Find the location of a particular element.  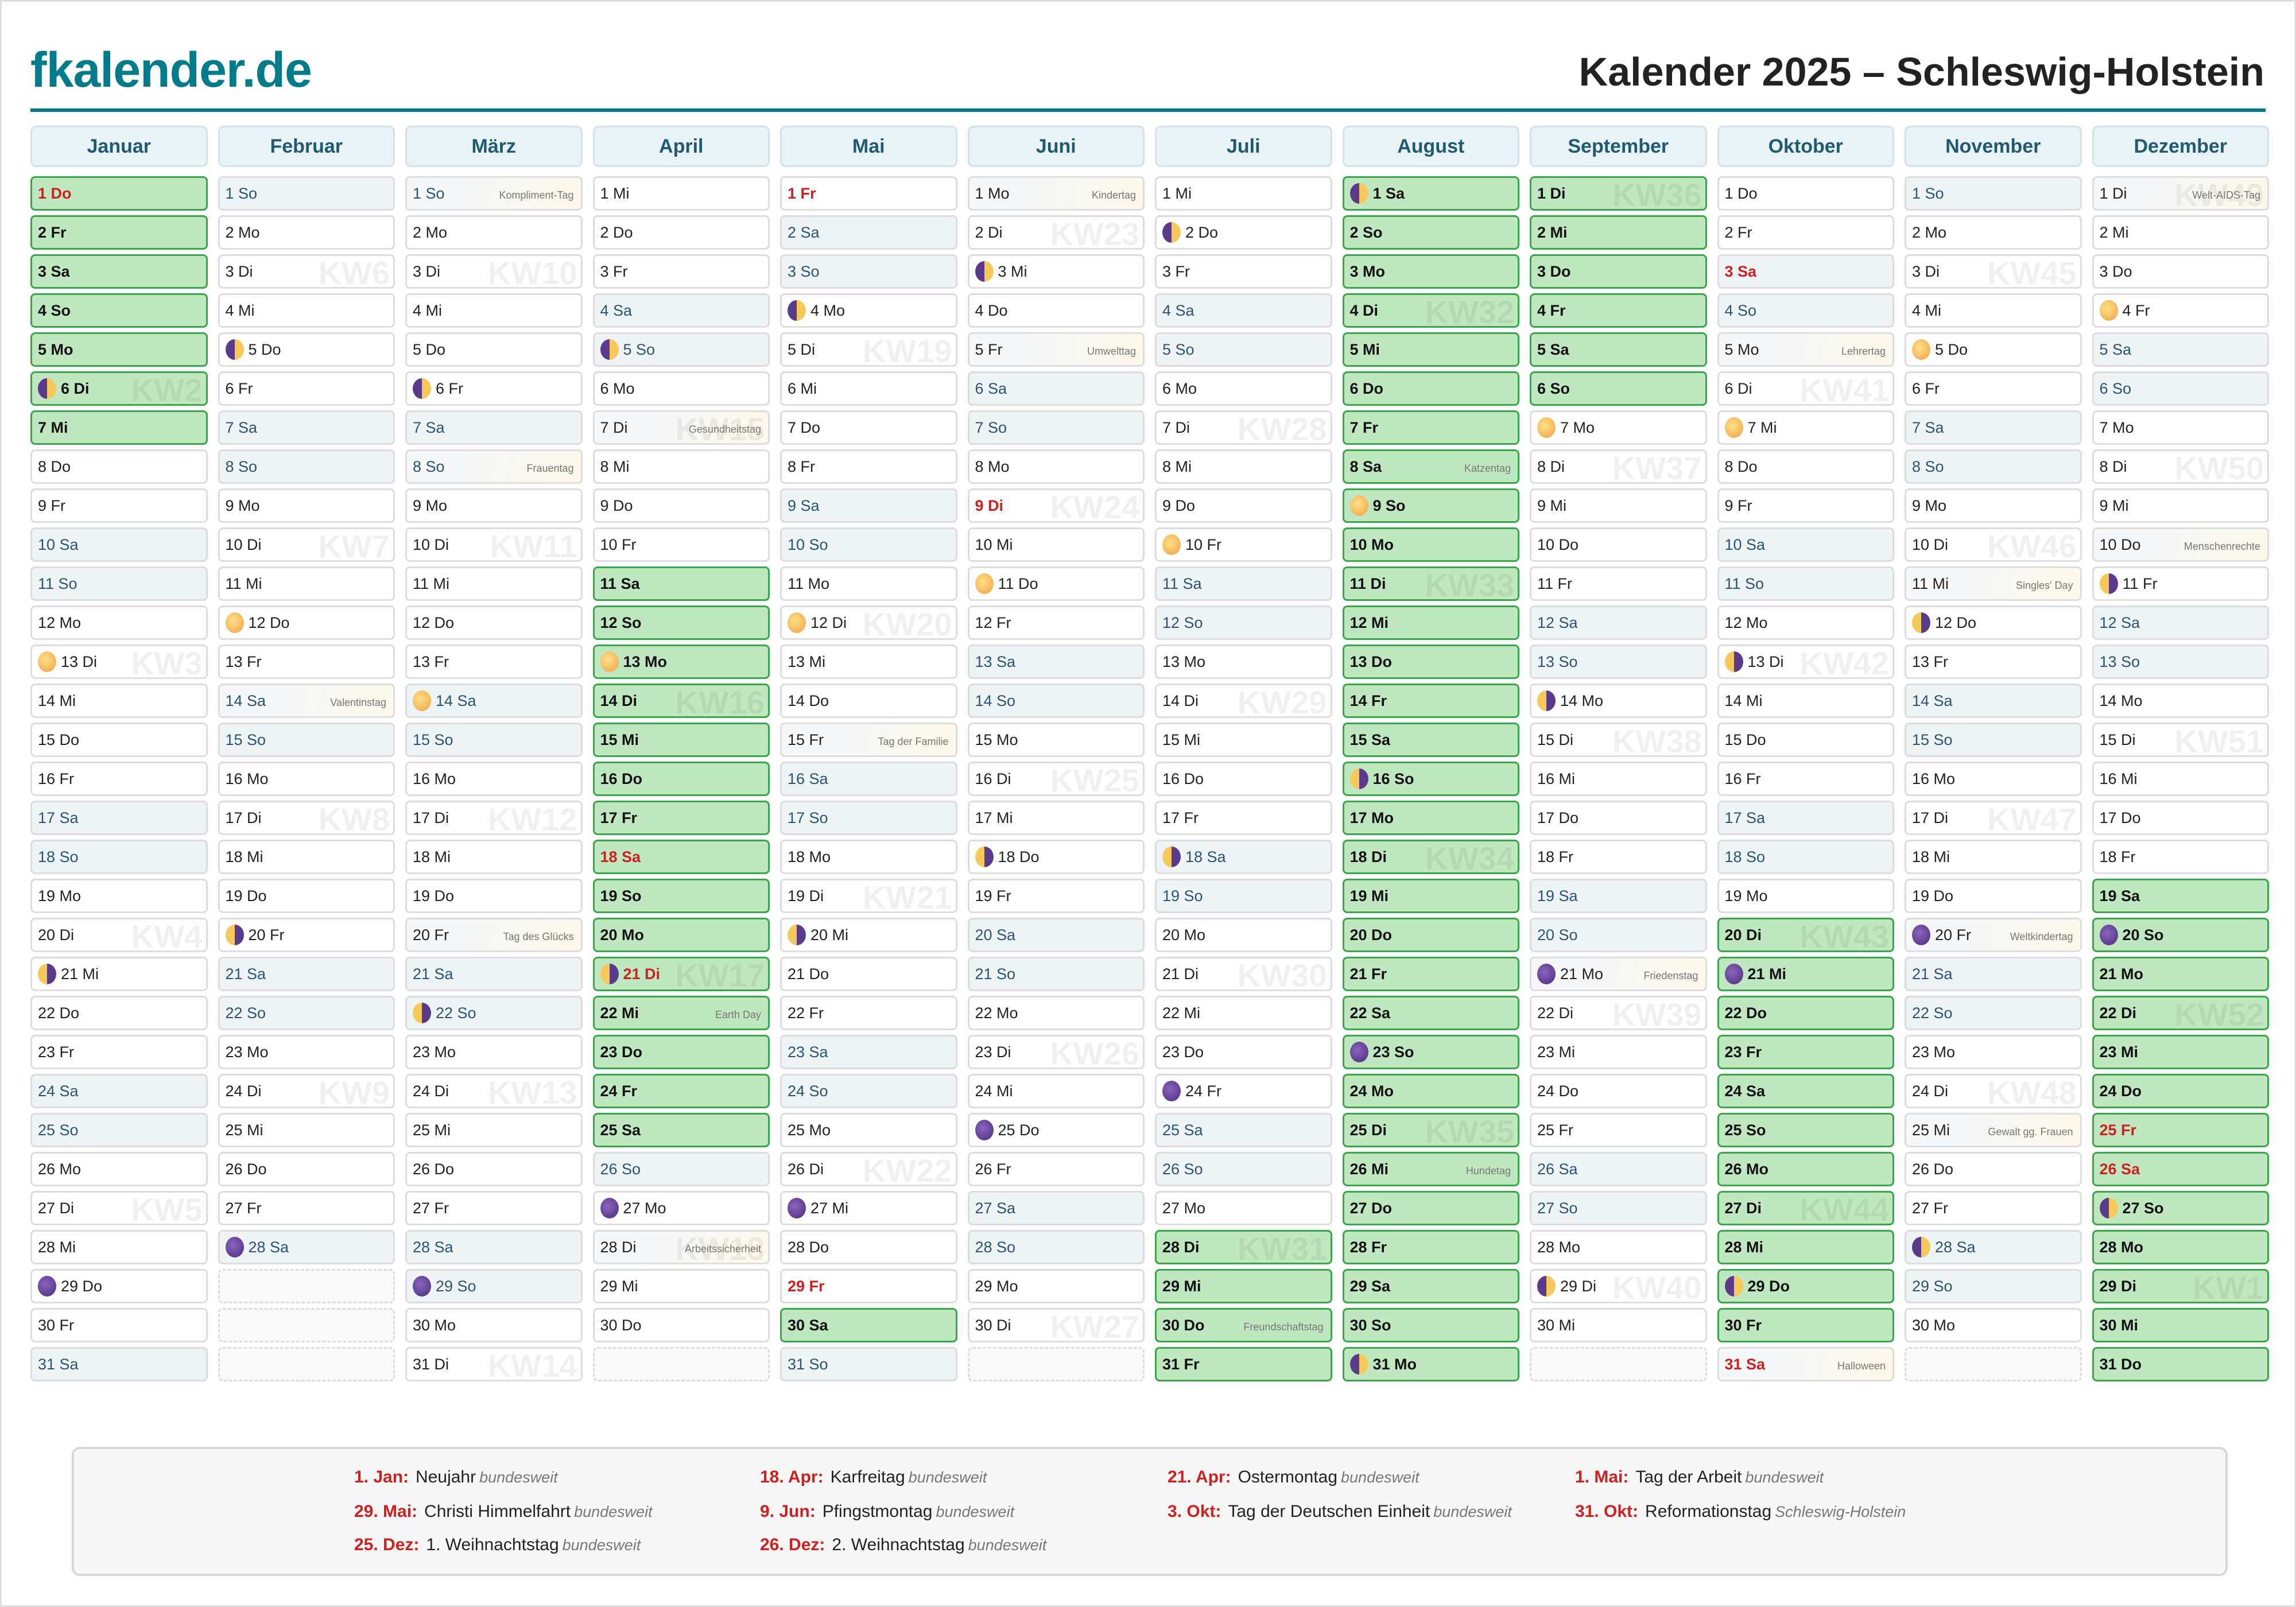

day-cell: 5 Mi is located at coordinates (1430, 349).